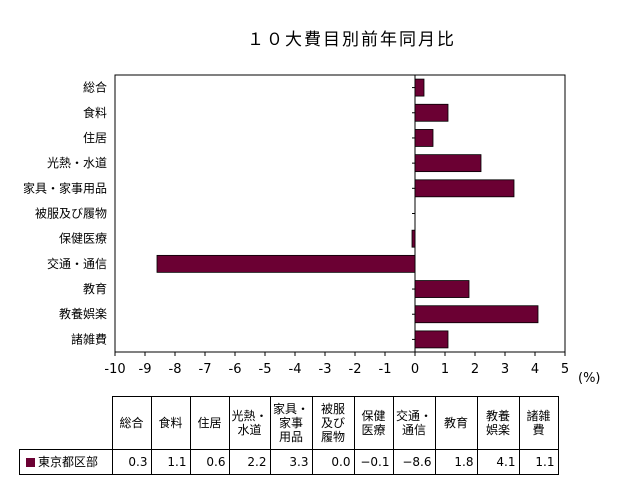 The width and height of the screenshot is (623, 488). I want to click on table-header-cell: 諸雑費, so click(538, 423).